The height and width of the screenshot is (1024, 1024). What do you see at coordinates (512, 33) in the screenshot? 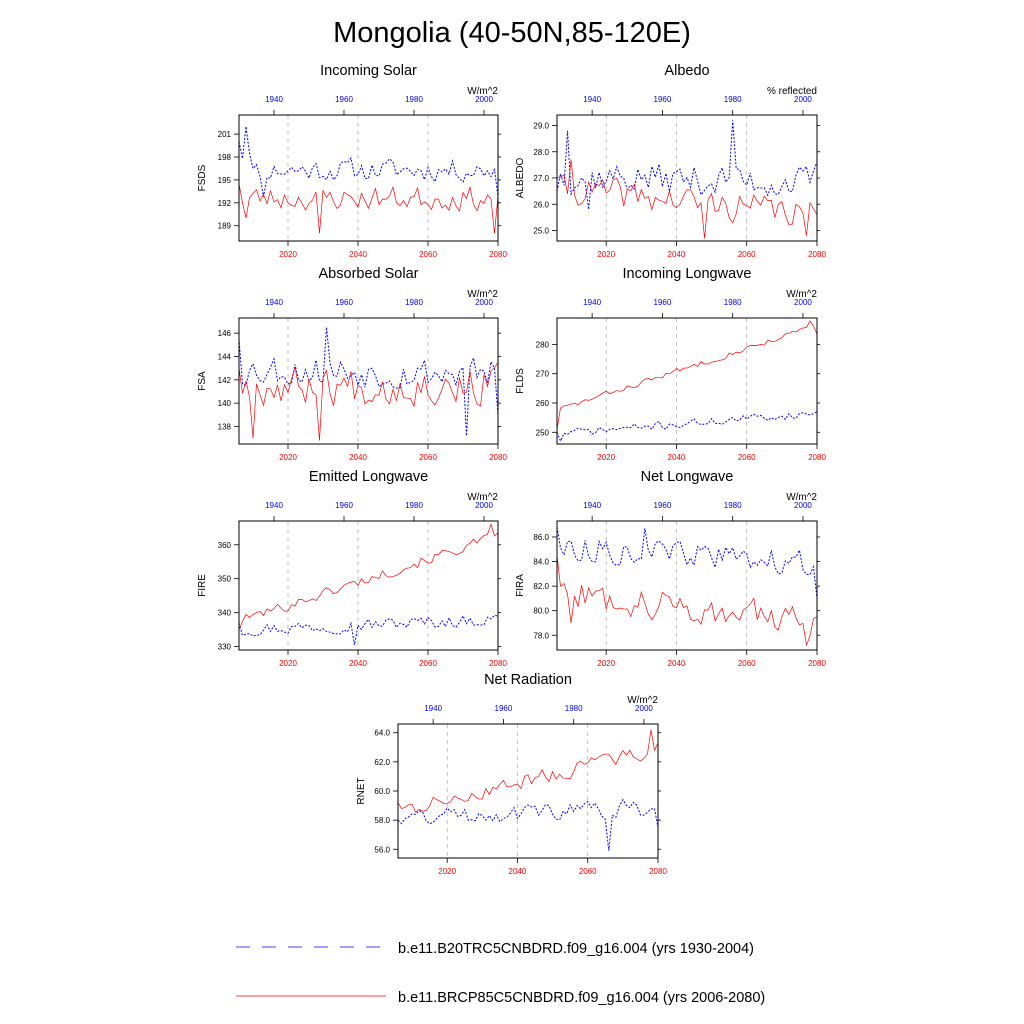
I see `page-title: Mongolia (40-50N,85-120E)` at bounding box center [512, 33].